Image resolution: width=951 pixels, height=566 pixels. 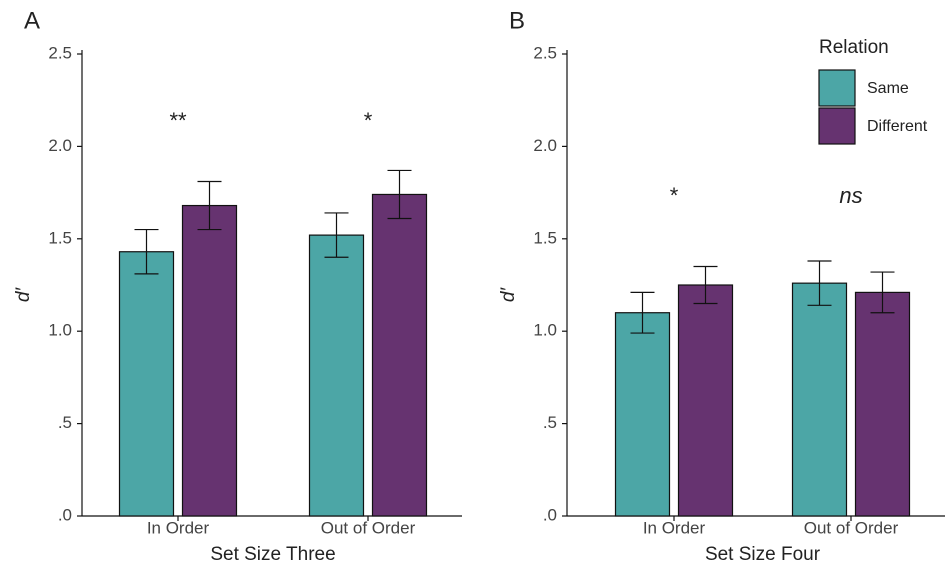 I want to click on legend-title: Relation, so click(x=854, y=47).